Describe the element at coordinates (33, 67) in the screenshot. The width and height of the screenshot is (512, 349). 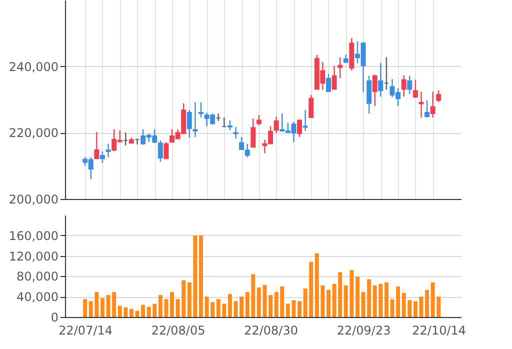
I see `y-tick-label: 240,000` at that location.